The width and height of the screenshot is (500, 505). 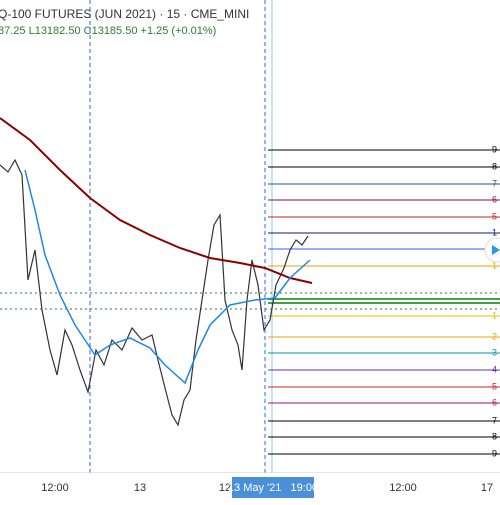 I want to click on fib-label: 3, so click(x=494, y=352).